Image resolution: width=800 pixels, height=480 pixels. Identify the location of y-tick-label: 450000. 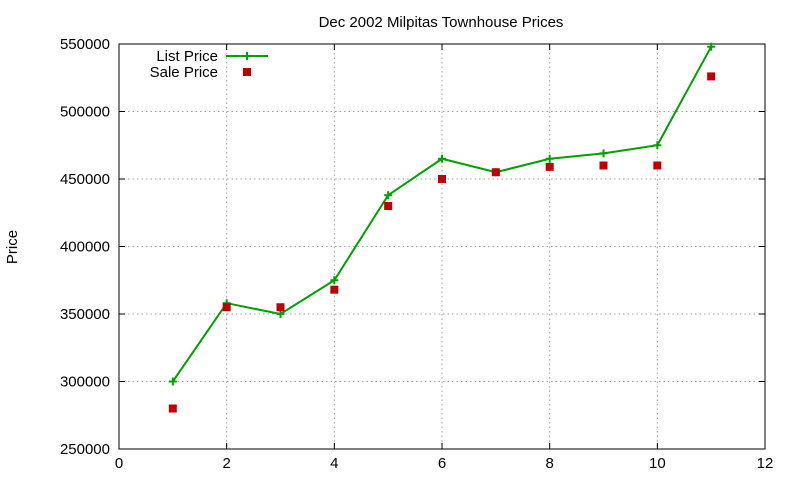
(85, 179).